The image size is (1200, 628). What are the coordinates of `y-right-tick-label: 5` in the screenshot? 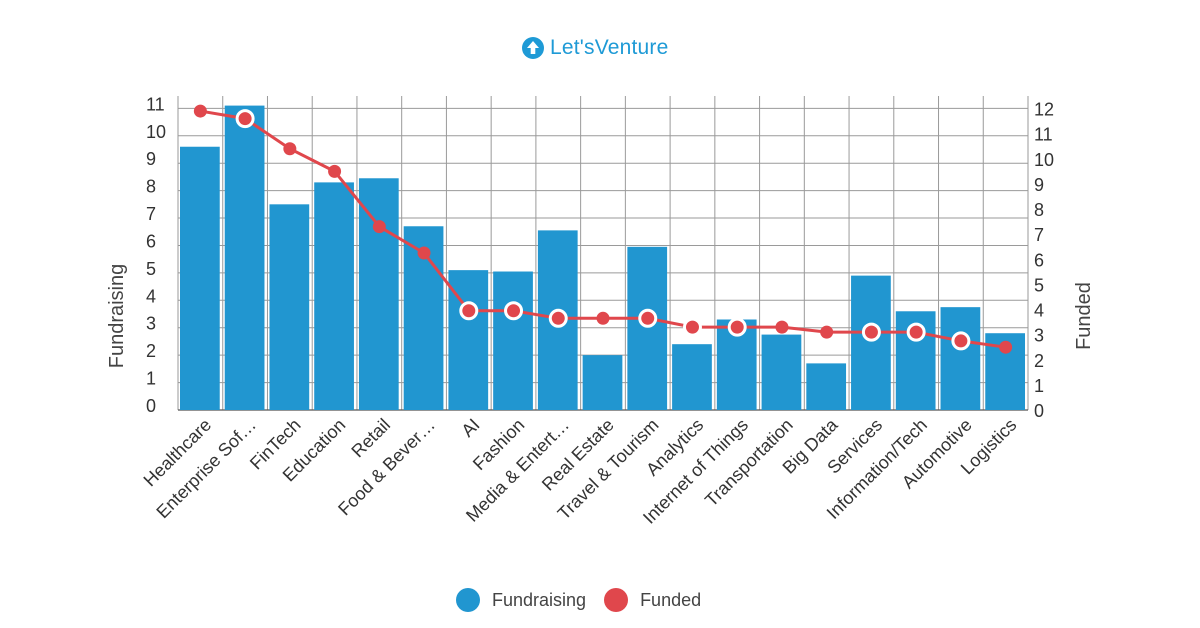 It's located at (1039, 285).